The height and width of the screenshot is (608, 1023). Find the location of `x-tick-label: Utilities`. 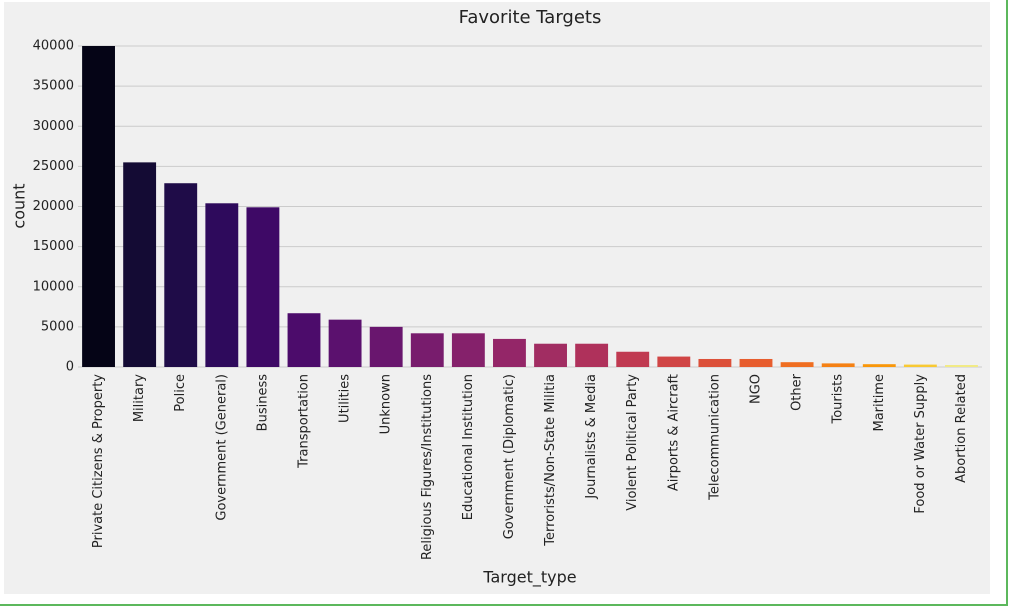

x-tick-label: Utilities is located at coordinates (345, 398).